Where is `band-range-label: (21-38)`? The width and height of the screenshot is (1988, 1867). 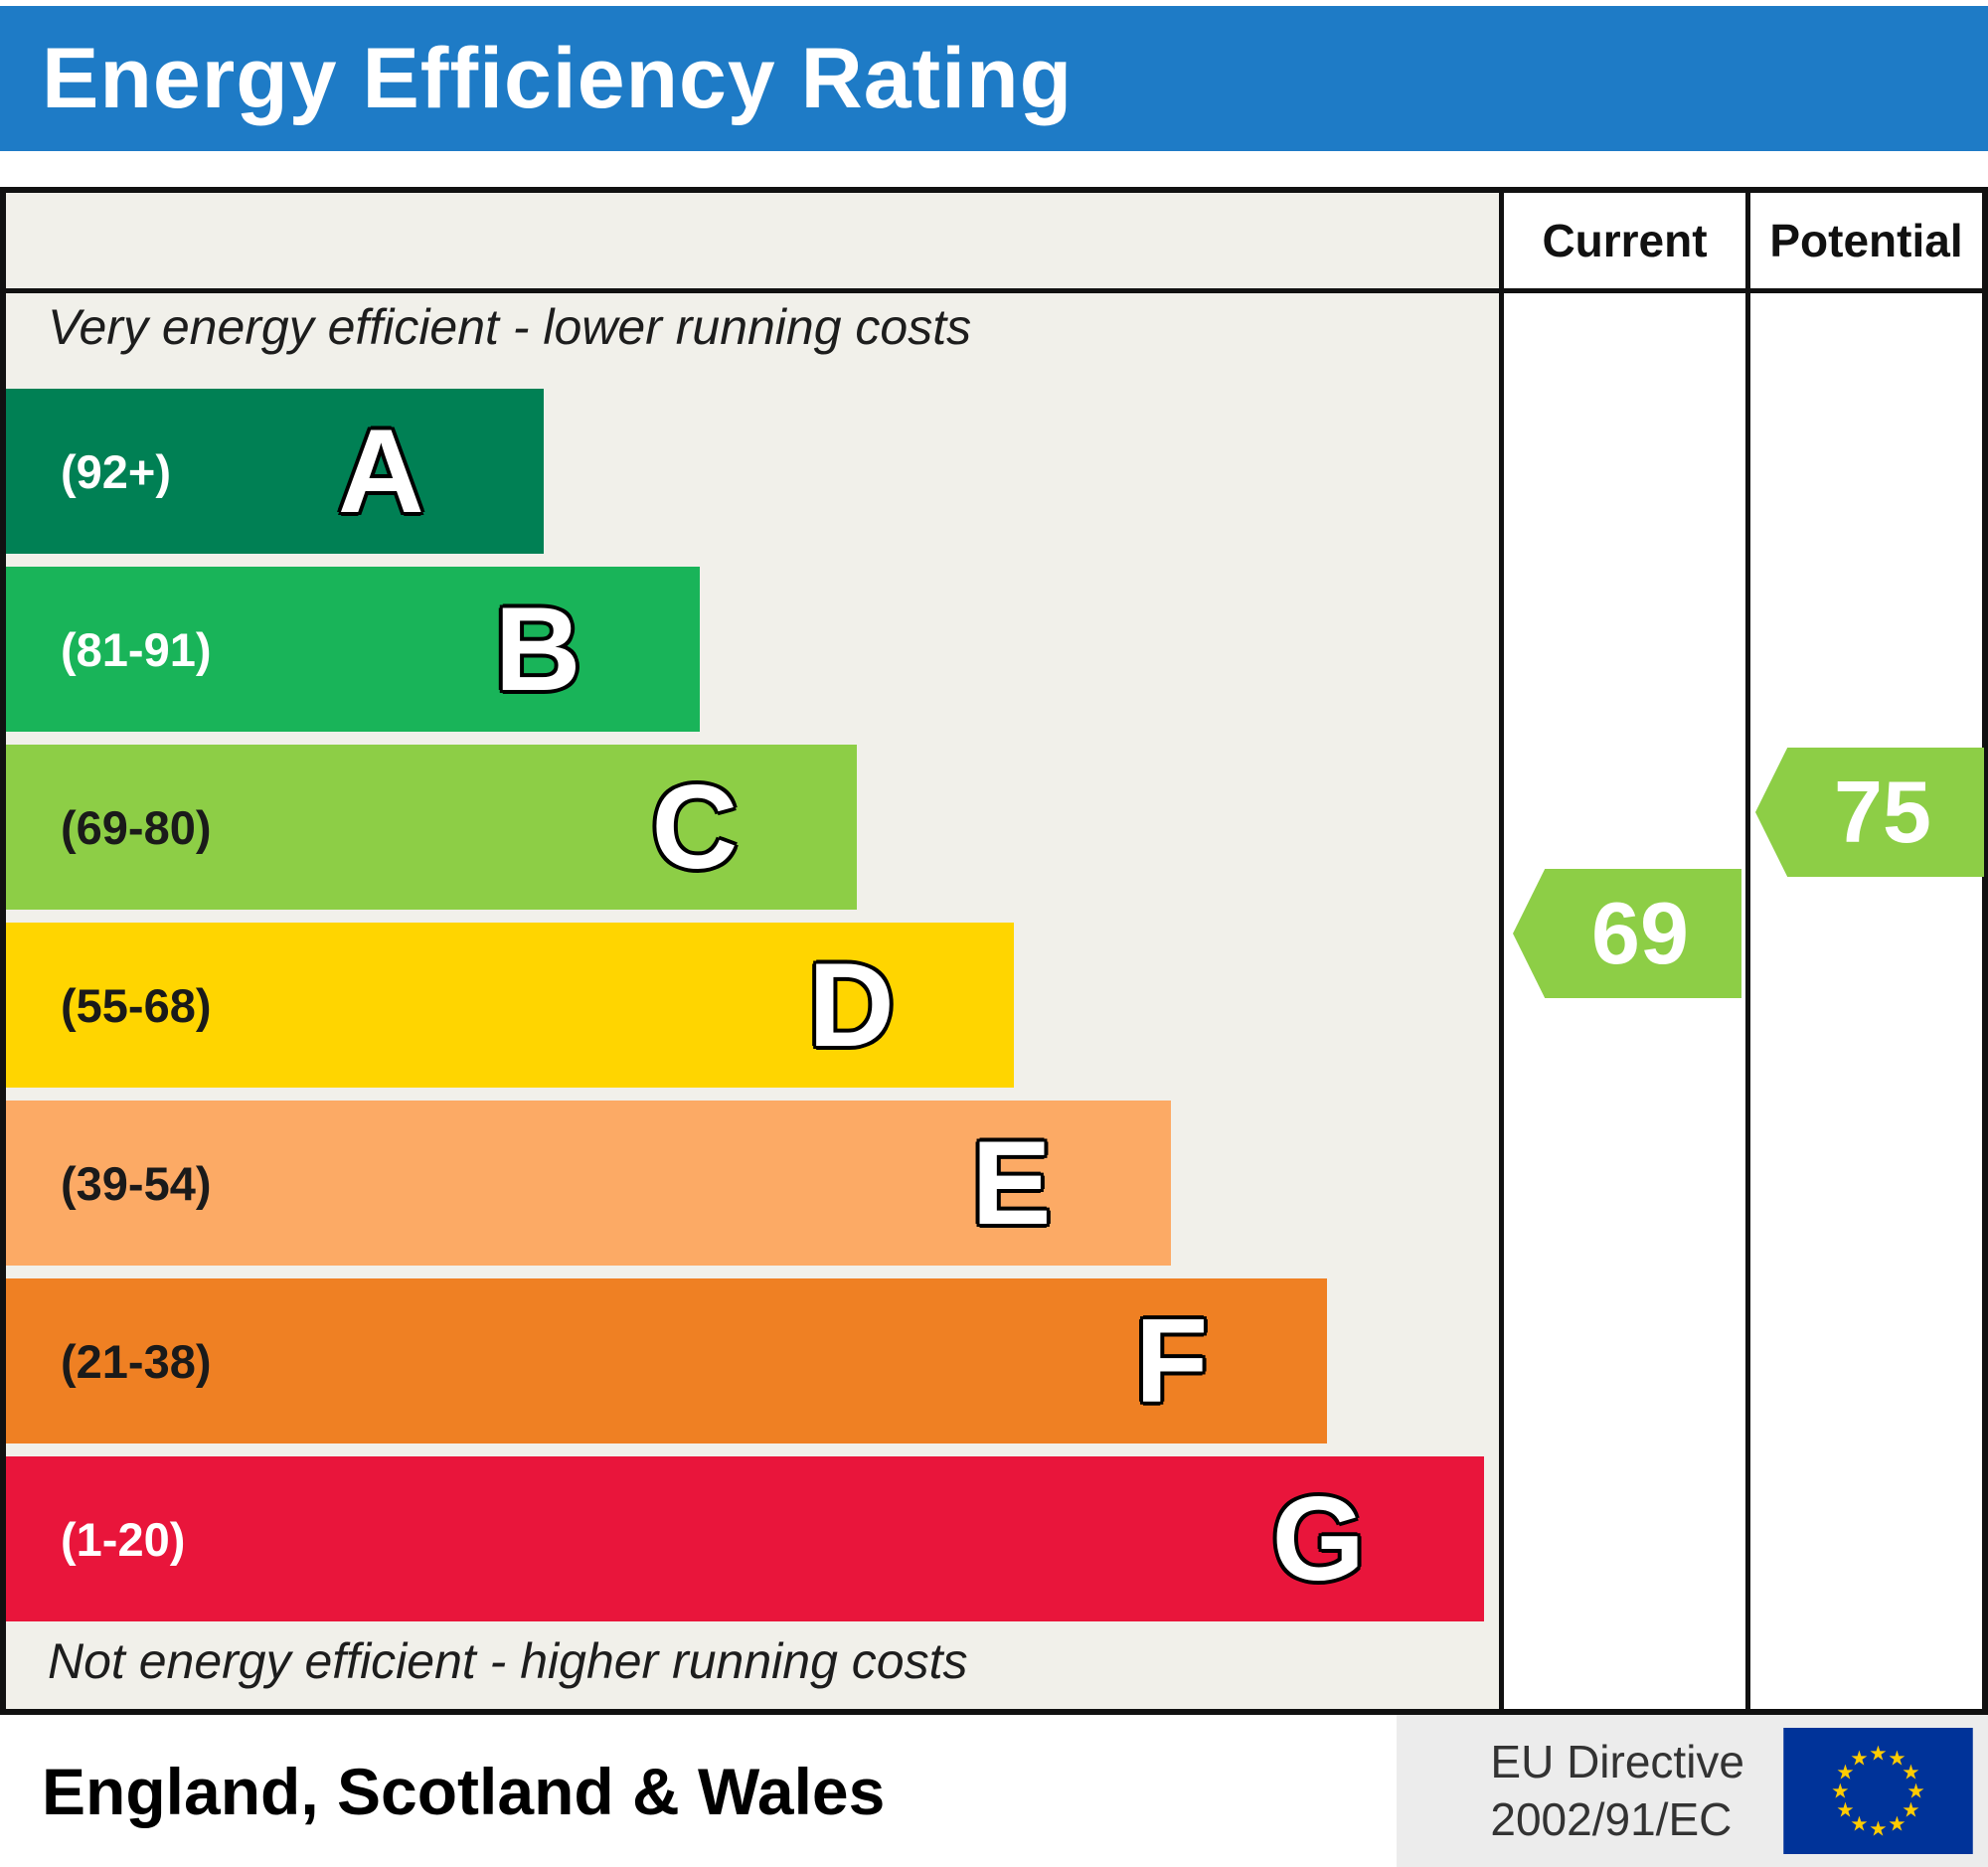 band-range-label: (21-38) is located at coordinates (136, 1361).